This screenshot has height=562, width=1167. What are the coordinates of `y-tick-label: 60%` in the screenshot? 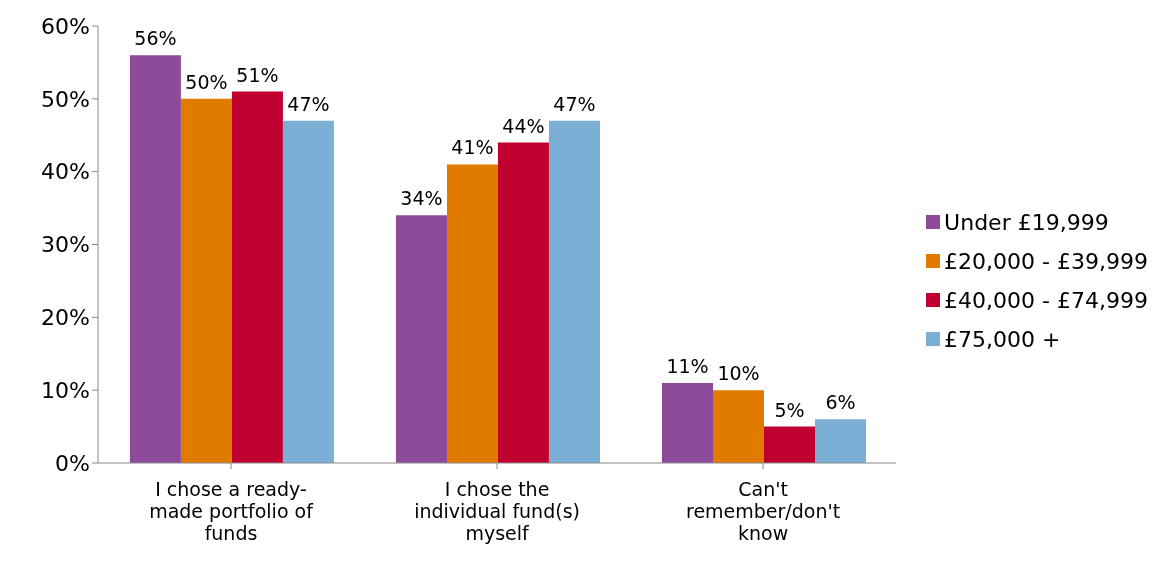 It's located at (65, 26).